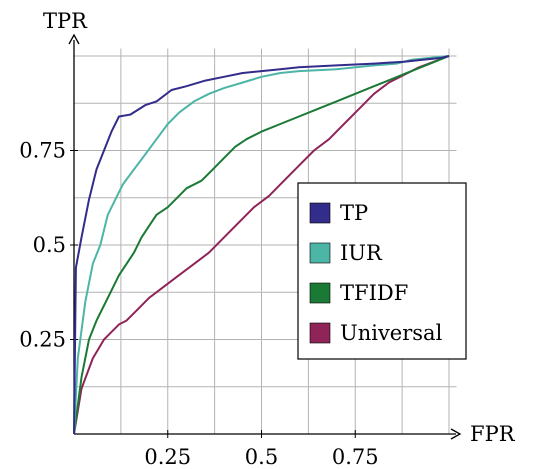  Describe the element at coordinates (391, 333) in the screenshot. I see `legend-label: Universal` at that location.